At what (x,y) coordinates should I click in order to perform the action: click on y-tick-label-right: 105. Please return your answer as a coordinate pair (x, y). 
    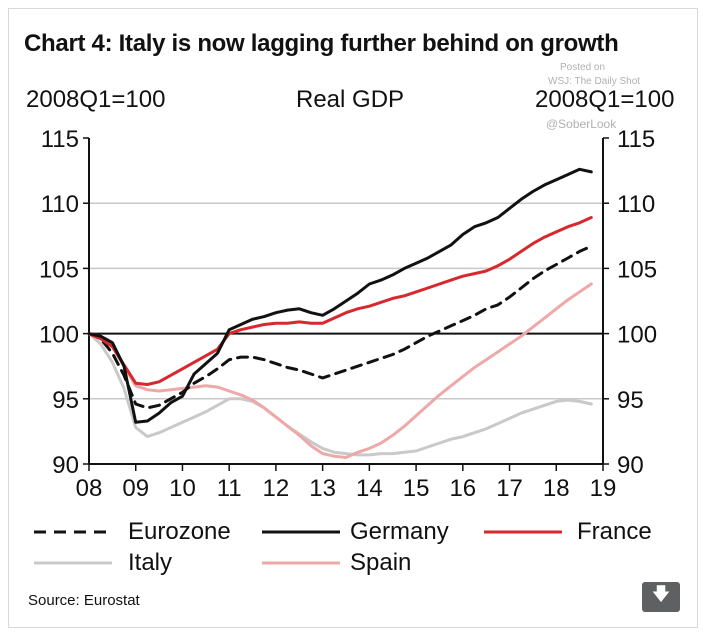
    Looking at the image, I should click on (637, 269).